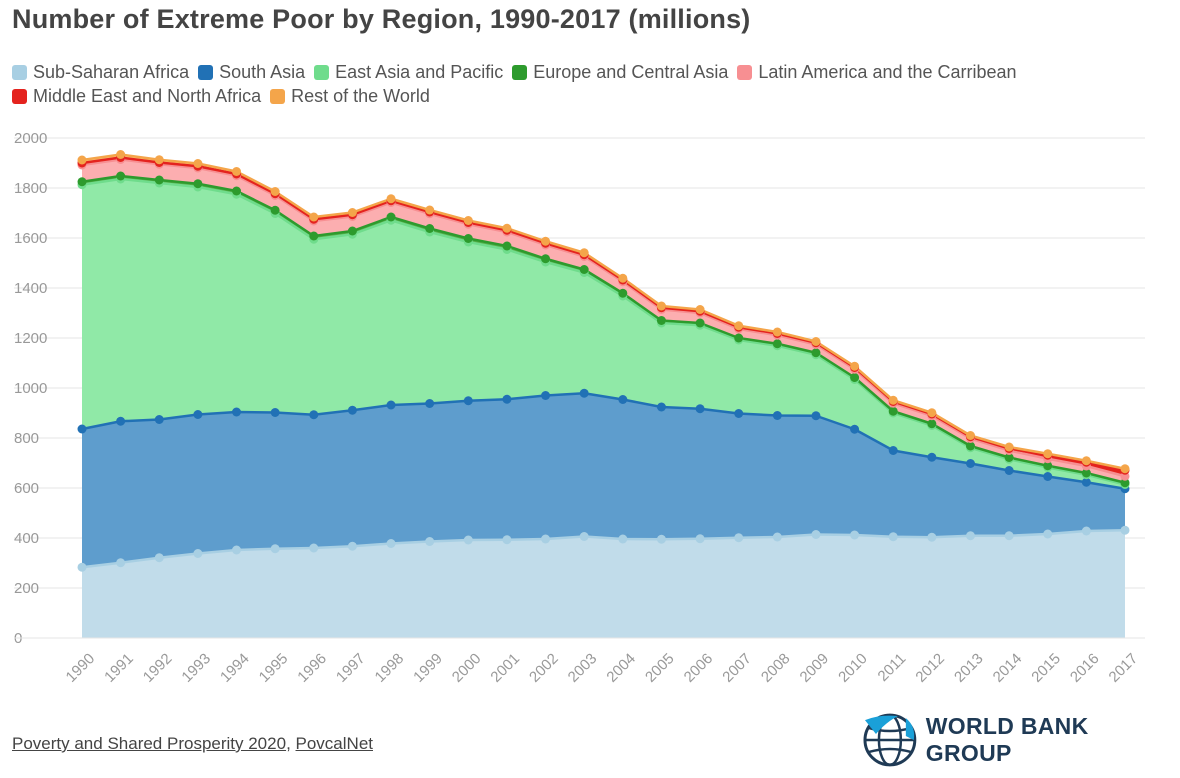 This screenshot has height=778, width=1180. I want to click on legend-item-rest-of-the-world: Rest of the World, so click(350, 97).